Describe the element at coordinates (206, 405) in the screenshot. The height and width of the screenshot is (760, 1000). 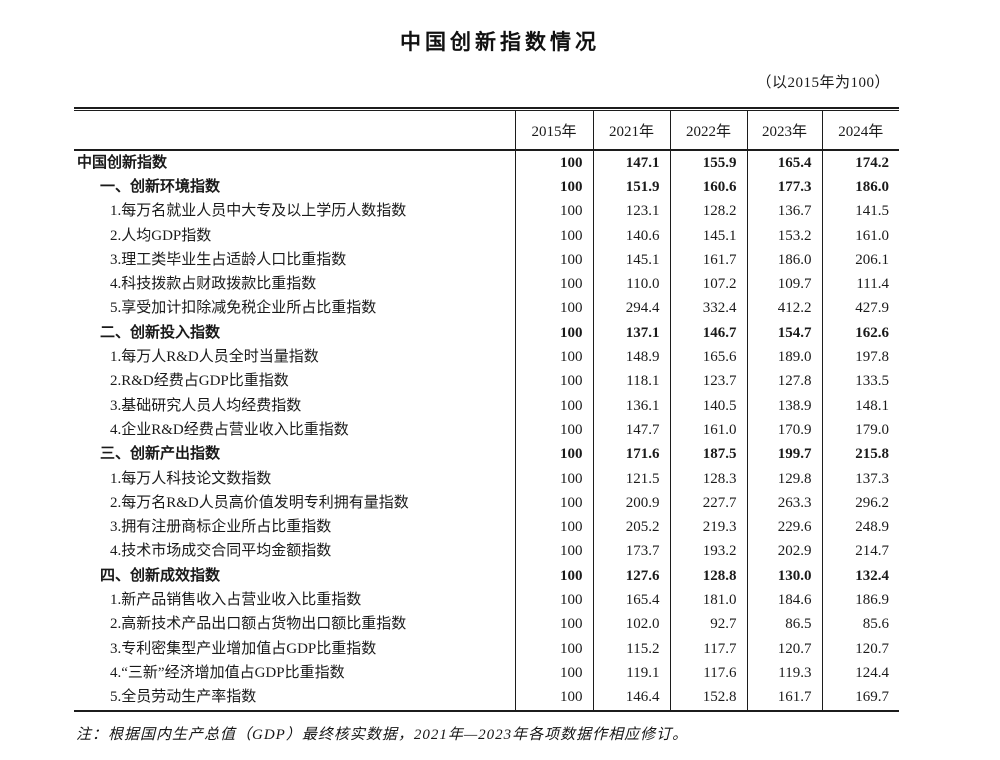
I see `row-label: 3.基础研究人员人均经费指数` at that location.